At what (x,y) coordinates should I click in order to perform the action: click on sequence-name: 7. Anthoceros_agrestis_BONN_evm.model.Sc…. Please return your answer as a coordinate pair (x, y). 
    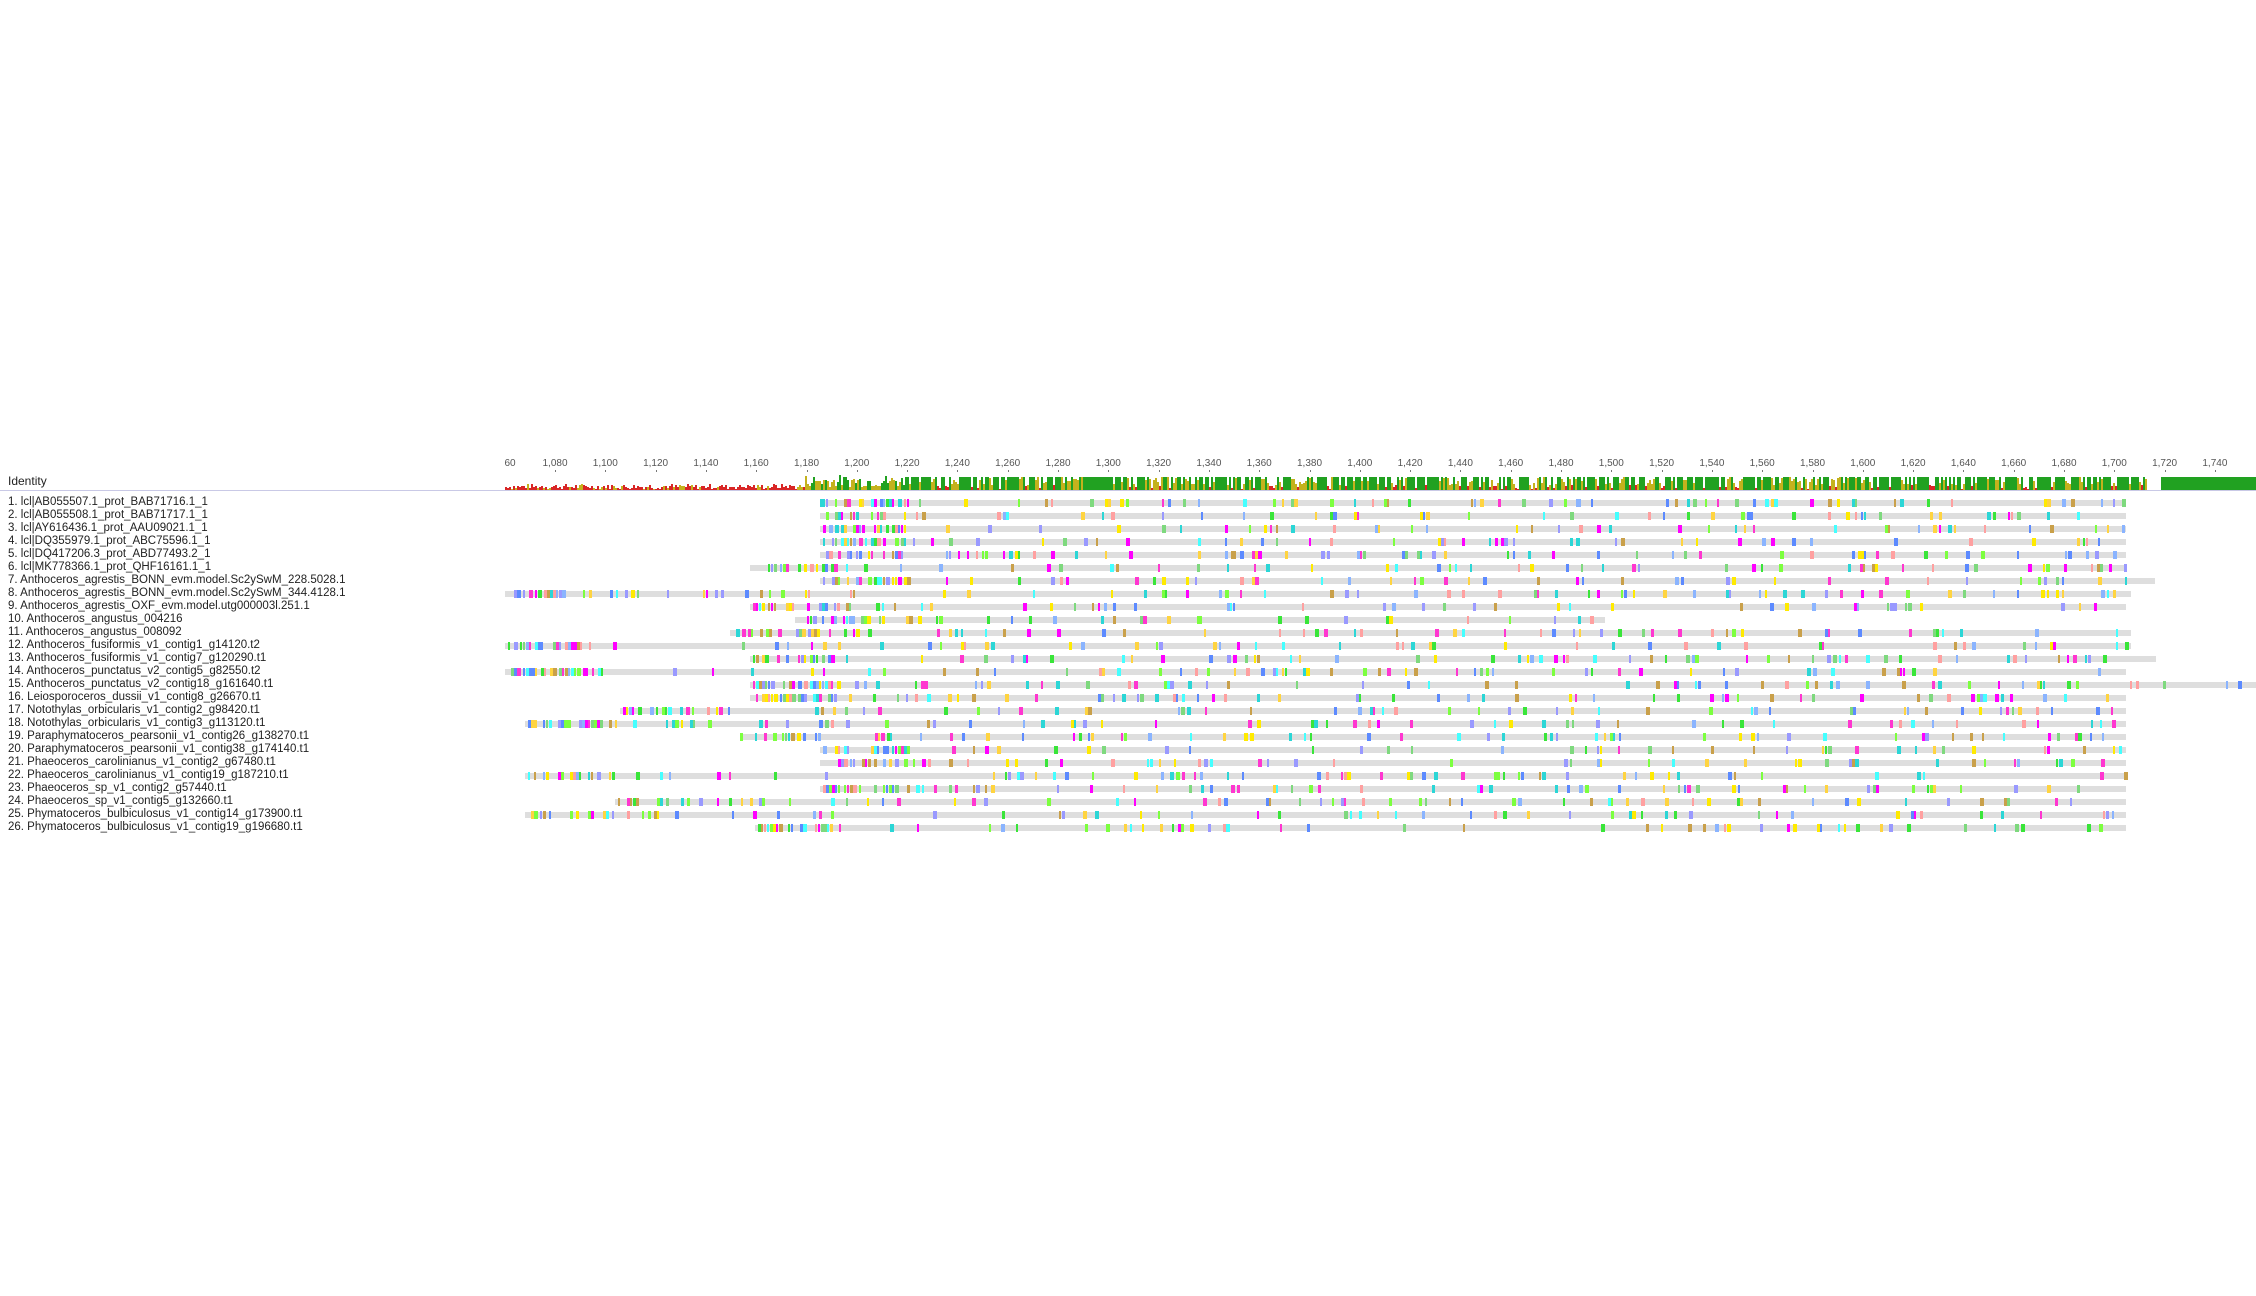
    Looking at the image, I should click on (177, 580).